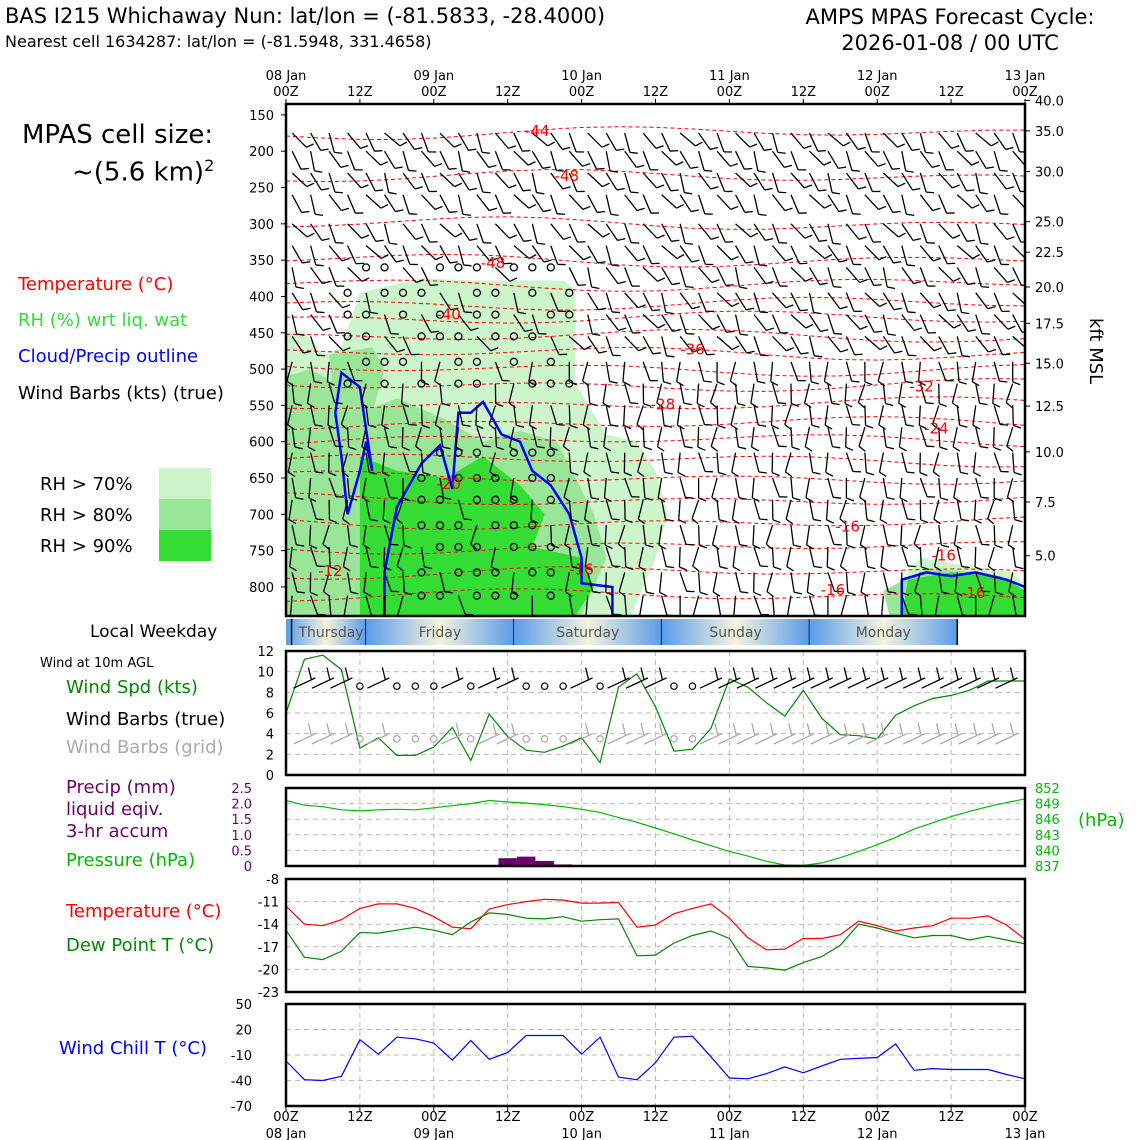 The height and width of the screenshot is (1140, 1140). I want to click on wind-calm-circle, so click(563, 686).